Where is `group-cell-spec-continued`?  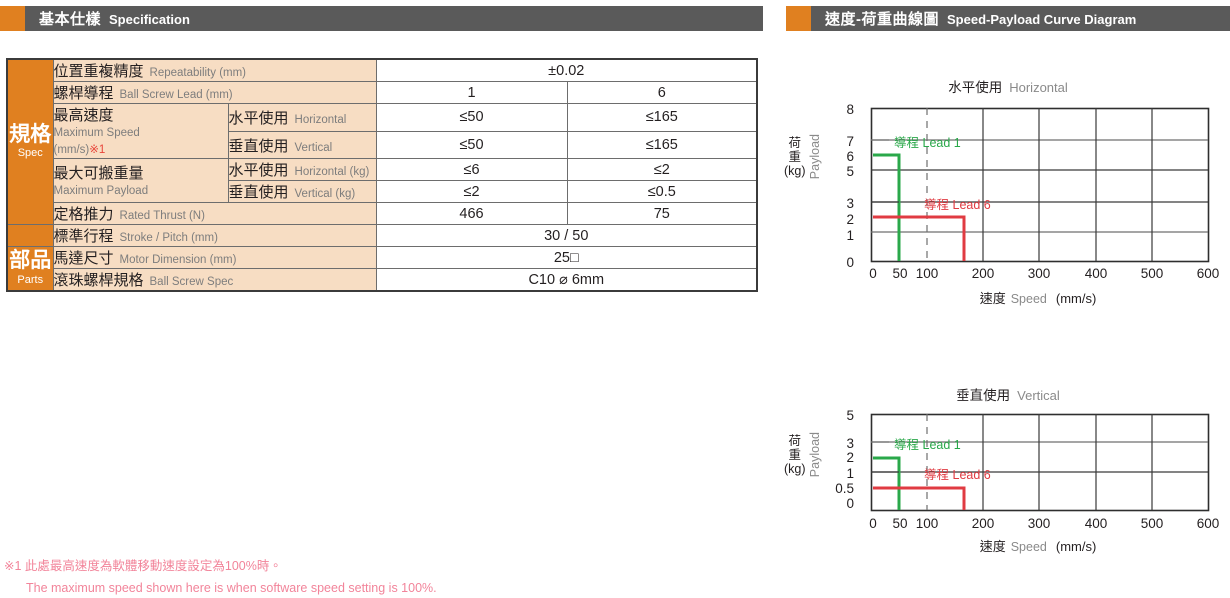 group-cell-spec-continued is located at coordinates (30, 236).